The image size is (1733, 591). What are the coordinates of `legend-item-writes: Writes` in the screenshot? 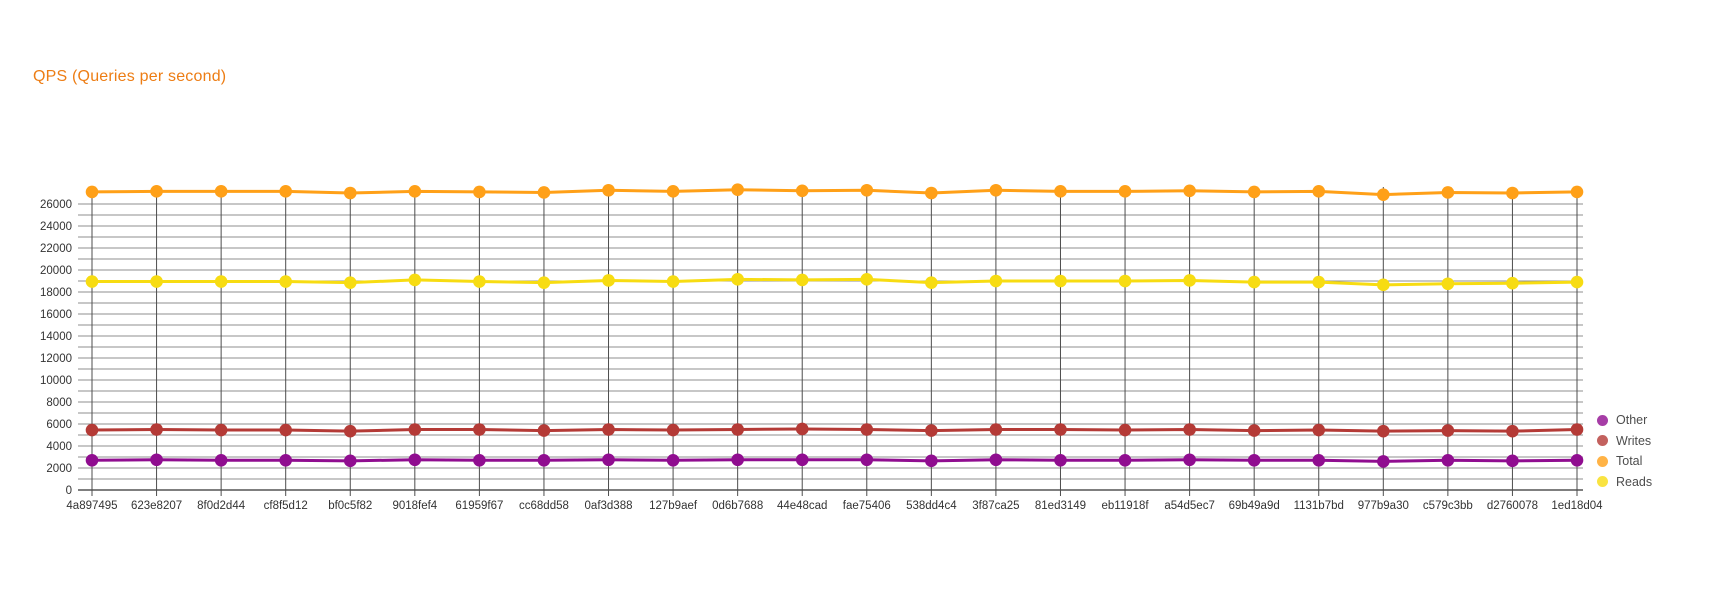 It's located at (1624, 441).